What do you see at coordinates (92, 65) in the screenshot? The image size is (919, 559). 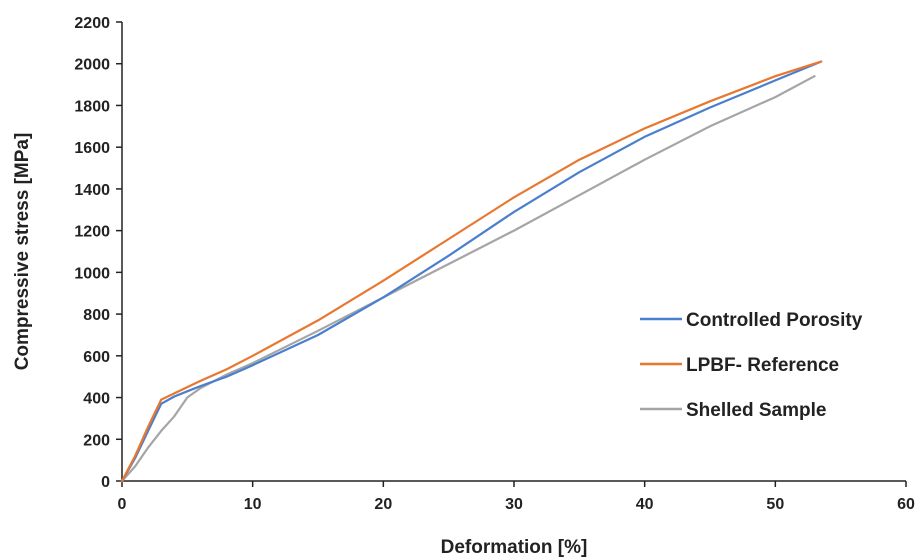 I see `y-tick-label: 2000` at bounding box center [92, 65].